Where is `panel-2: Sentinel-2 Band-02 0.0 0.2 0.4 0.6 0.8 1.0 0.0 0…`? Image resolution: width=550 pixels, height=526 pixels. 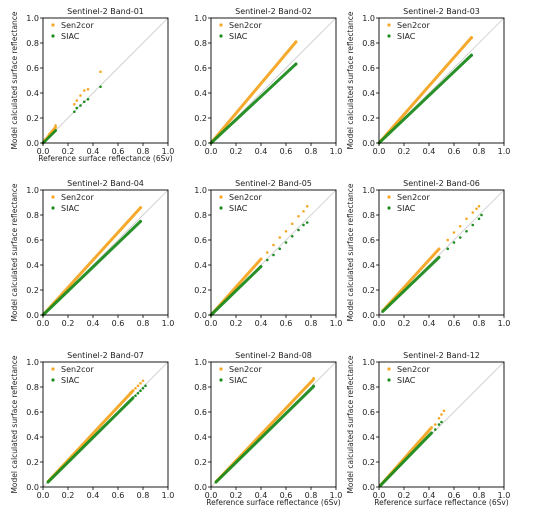
panel-2: Sentinel-2 Band-02 0.0 0.2 0.4 0.6 0.8 1.0 0.0 0… is located at coordinates (268, 81).